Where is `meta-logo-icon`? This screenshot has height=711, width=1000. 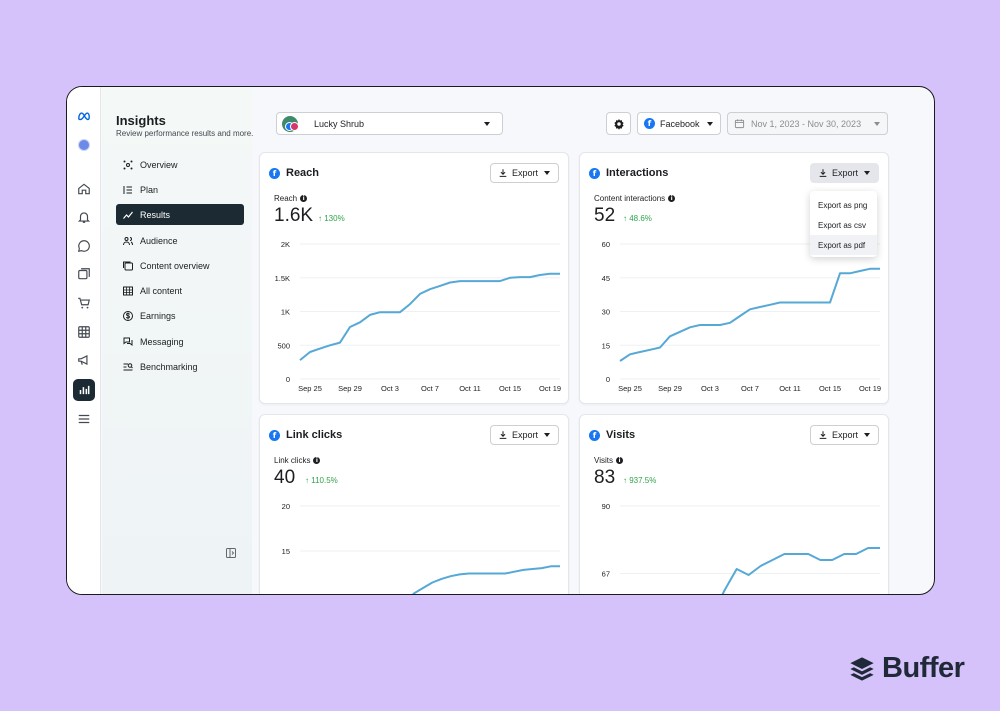
meta-logo-icon is located at coordinates (84, 116).